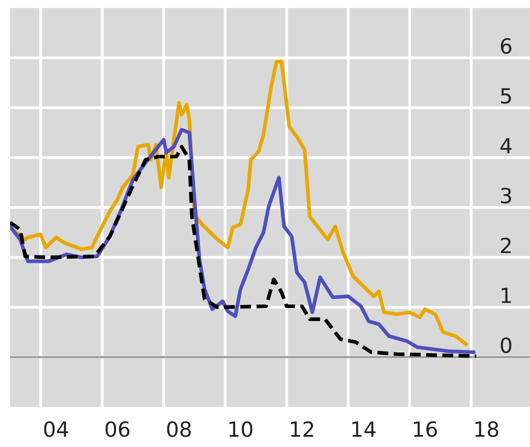 This screenshot has width=530, height=447. I want to click on y-tick-label: 4, so click(506, 146).